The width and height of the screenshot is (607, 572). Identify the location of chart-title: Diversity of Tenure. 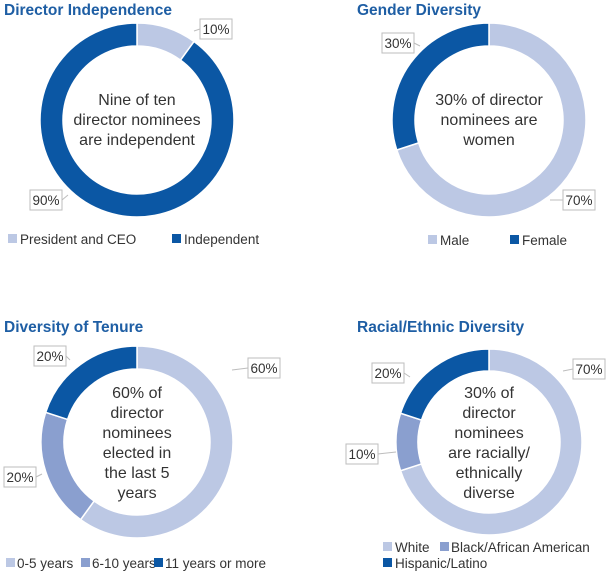
(74, 327).